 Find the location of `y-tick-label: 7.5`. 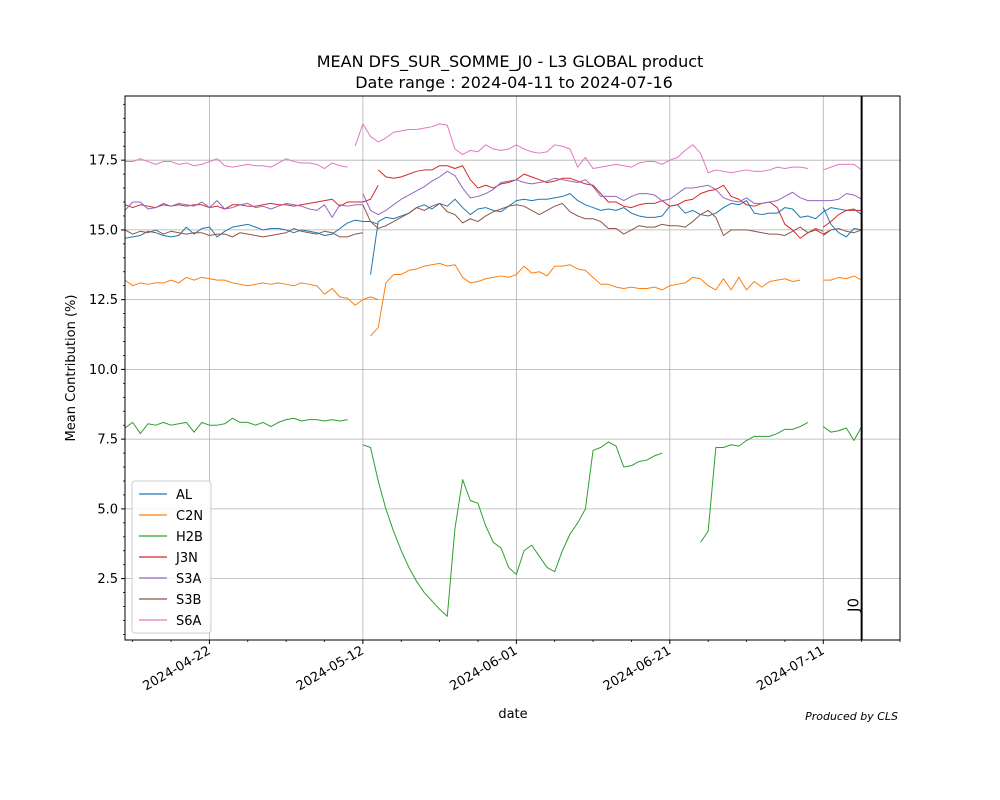

y-tick-label: 7.5 is located at coordinates (107, 440).